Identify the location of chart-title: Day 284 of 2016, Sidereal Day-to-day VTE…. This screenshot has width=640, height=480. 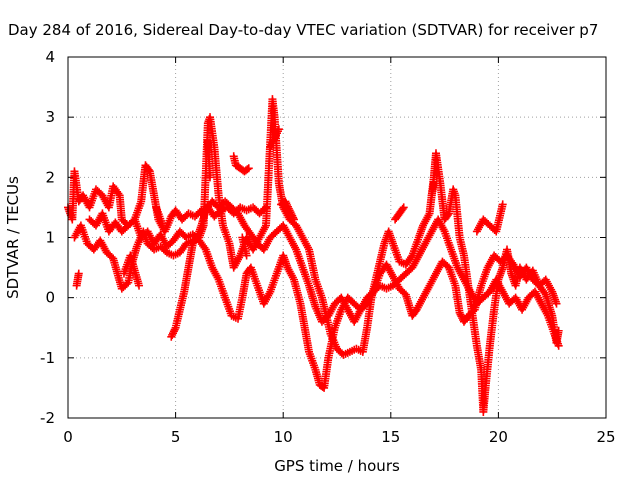
(303, 30).